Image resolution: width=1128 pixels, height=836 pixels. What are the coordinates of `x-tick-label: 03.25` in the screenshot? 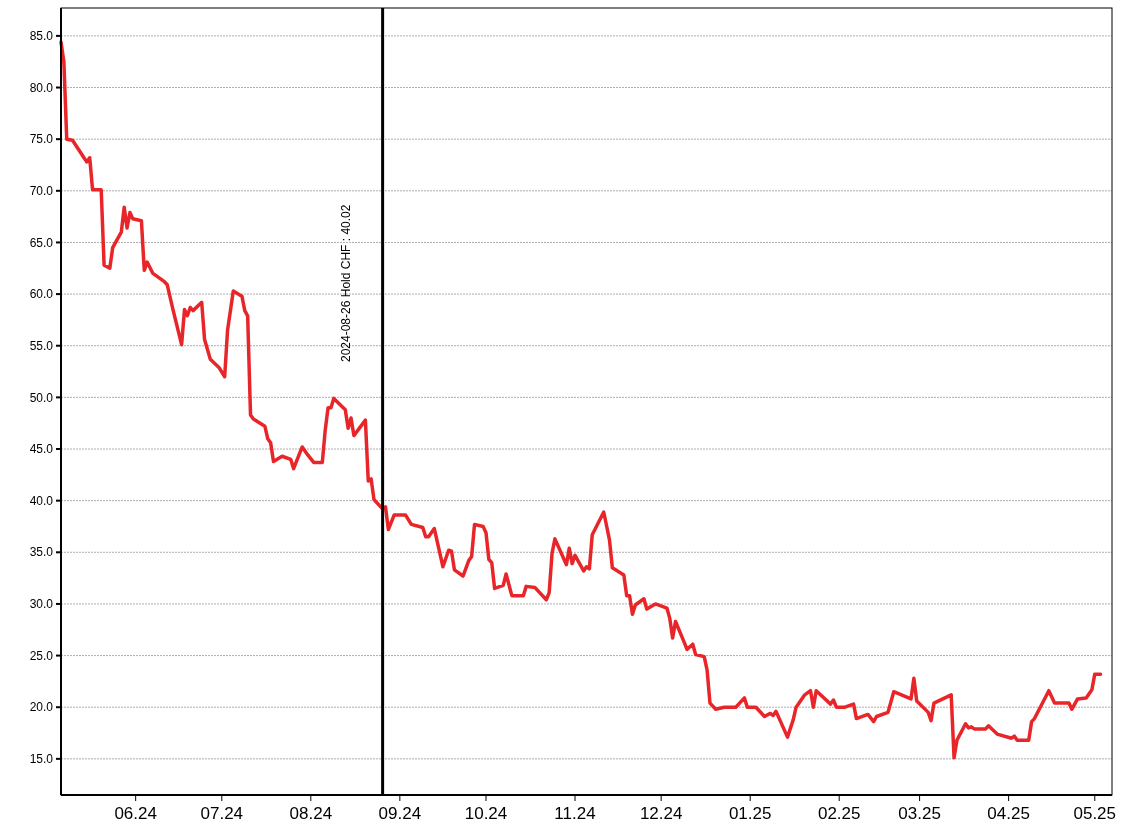 It's located at (919, 813).